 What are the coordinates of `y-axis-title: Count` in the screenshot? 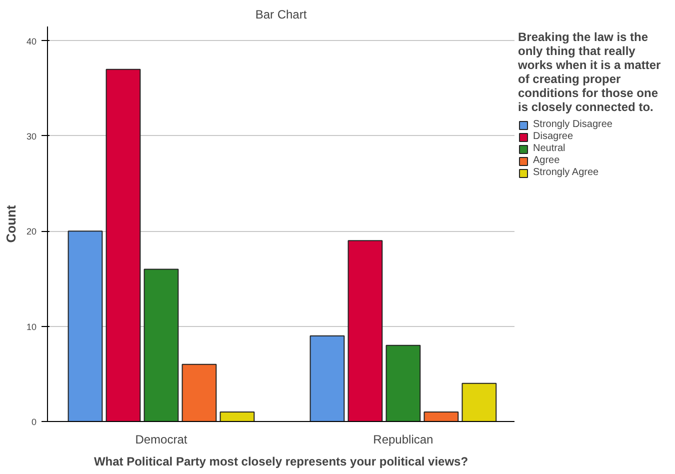 It's located at (10, 223).